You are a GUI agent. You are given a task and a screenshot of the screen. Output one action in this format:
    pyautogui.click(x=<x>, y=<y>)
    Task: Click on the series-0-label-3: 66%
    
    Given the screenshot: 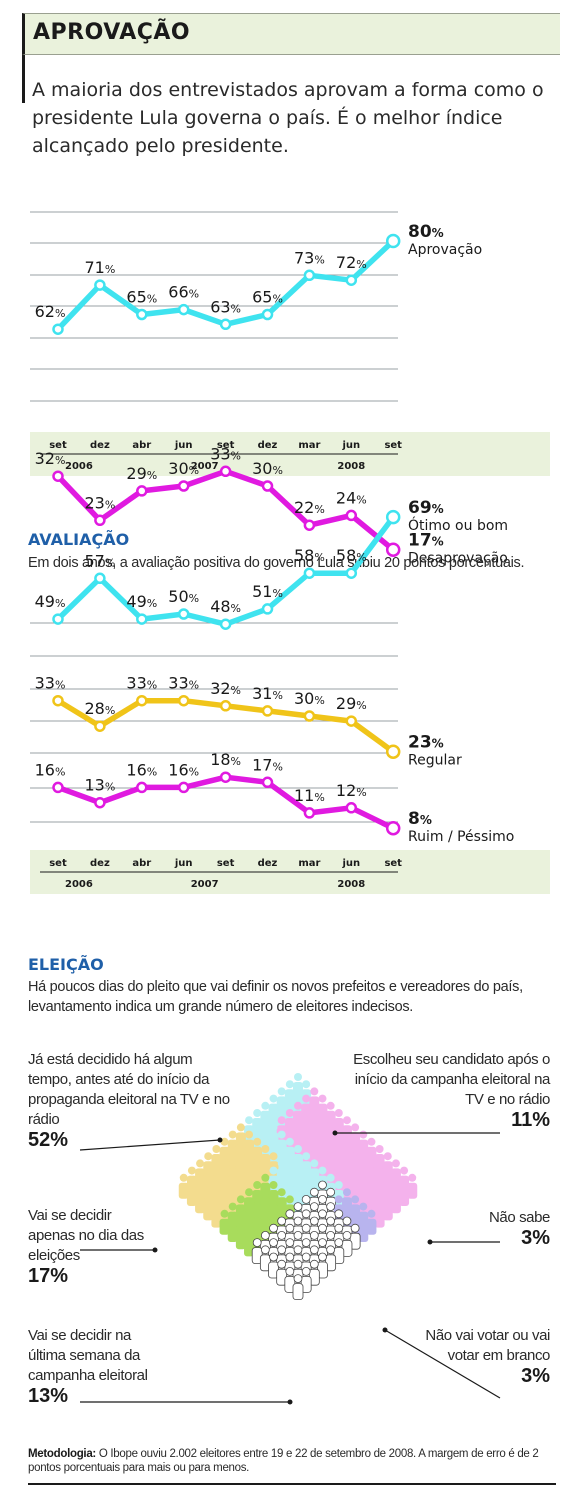 What is the action you would take?
    pyautogui.click(x=183, y=292)
    